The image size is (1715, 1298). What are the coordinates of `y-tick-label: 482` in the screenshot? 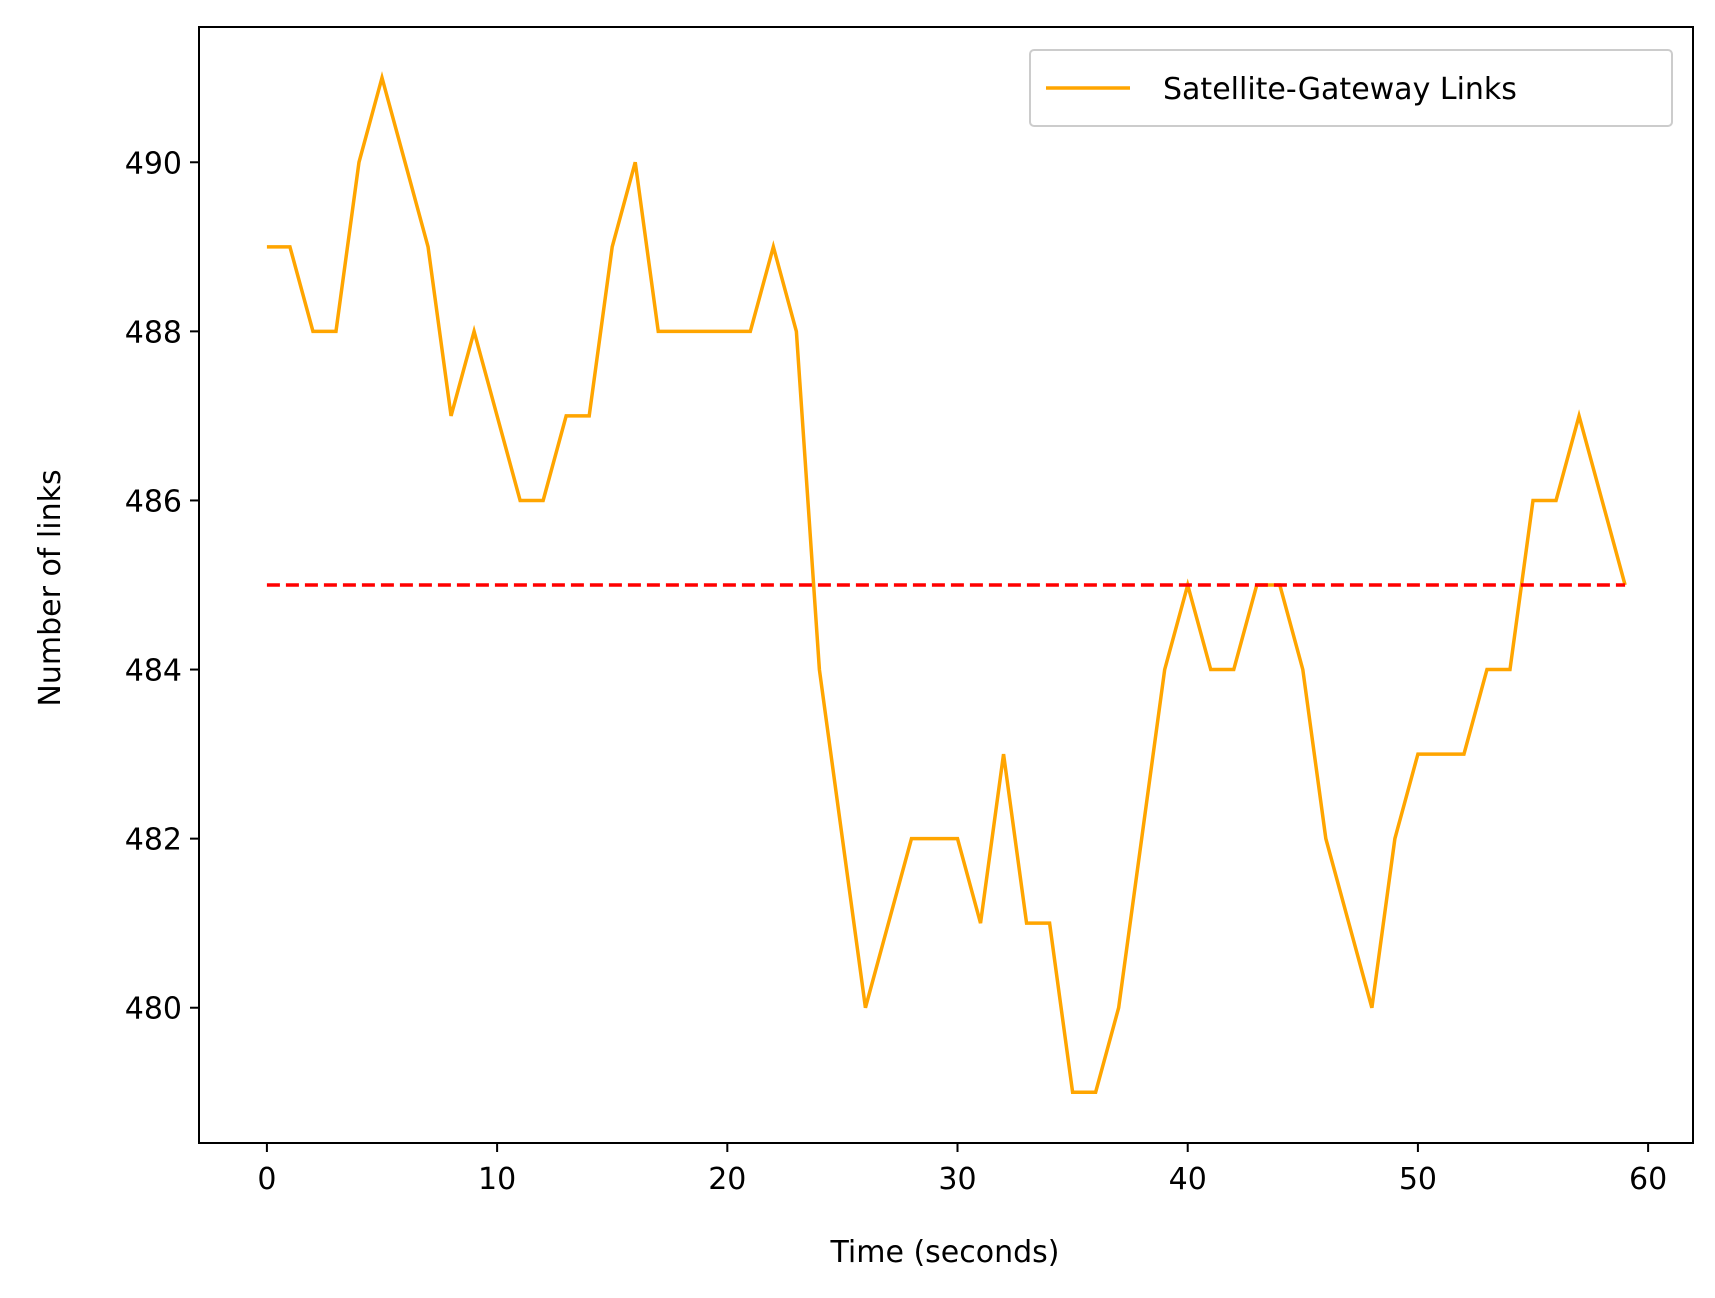 It's located at (153, 840).